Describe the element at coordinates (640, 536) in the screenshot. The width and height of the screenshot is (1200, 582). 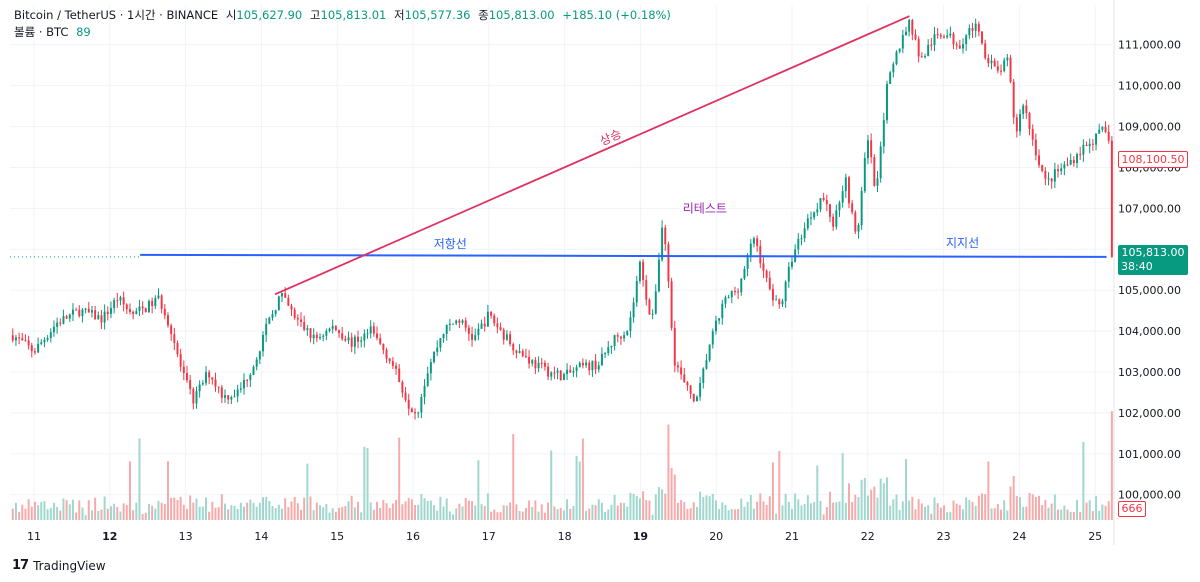
I see `time-tick-label: 19` at that location.